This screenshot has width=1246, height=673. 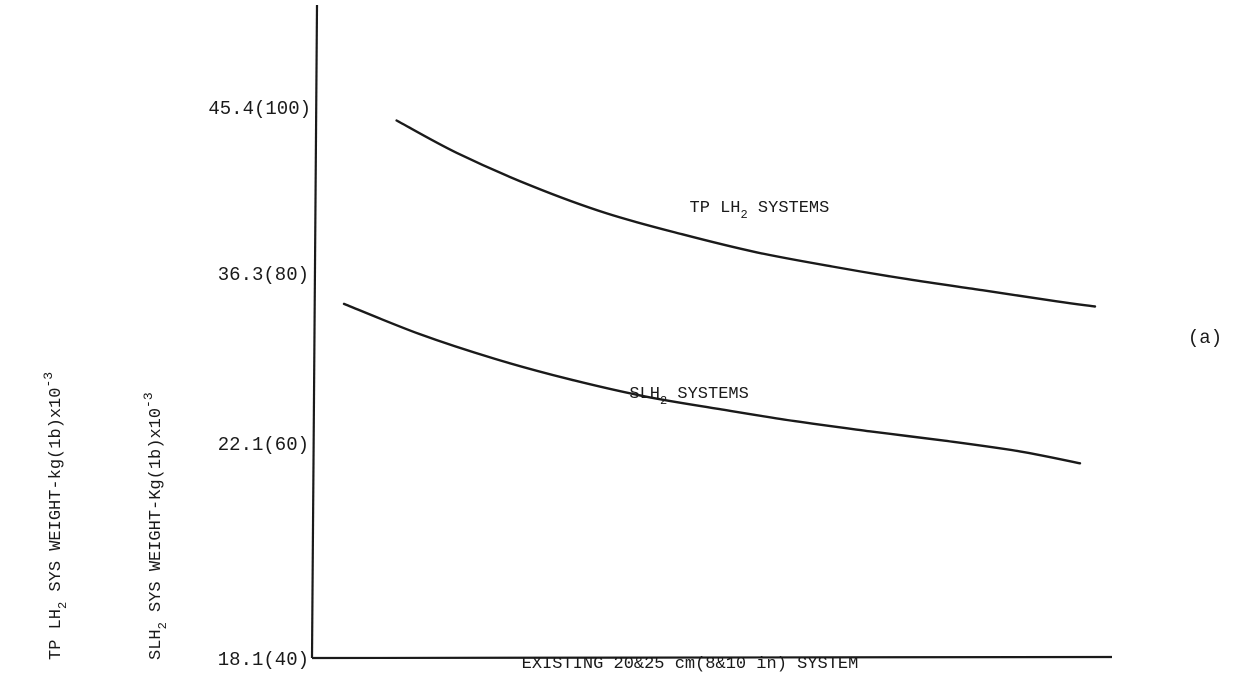 I want to click on y-label-outer-post: SYS WEIGHT-kg(1b)x10, so click(x=56, y=495).